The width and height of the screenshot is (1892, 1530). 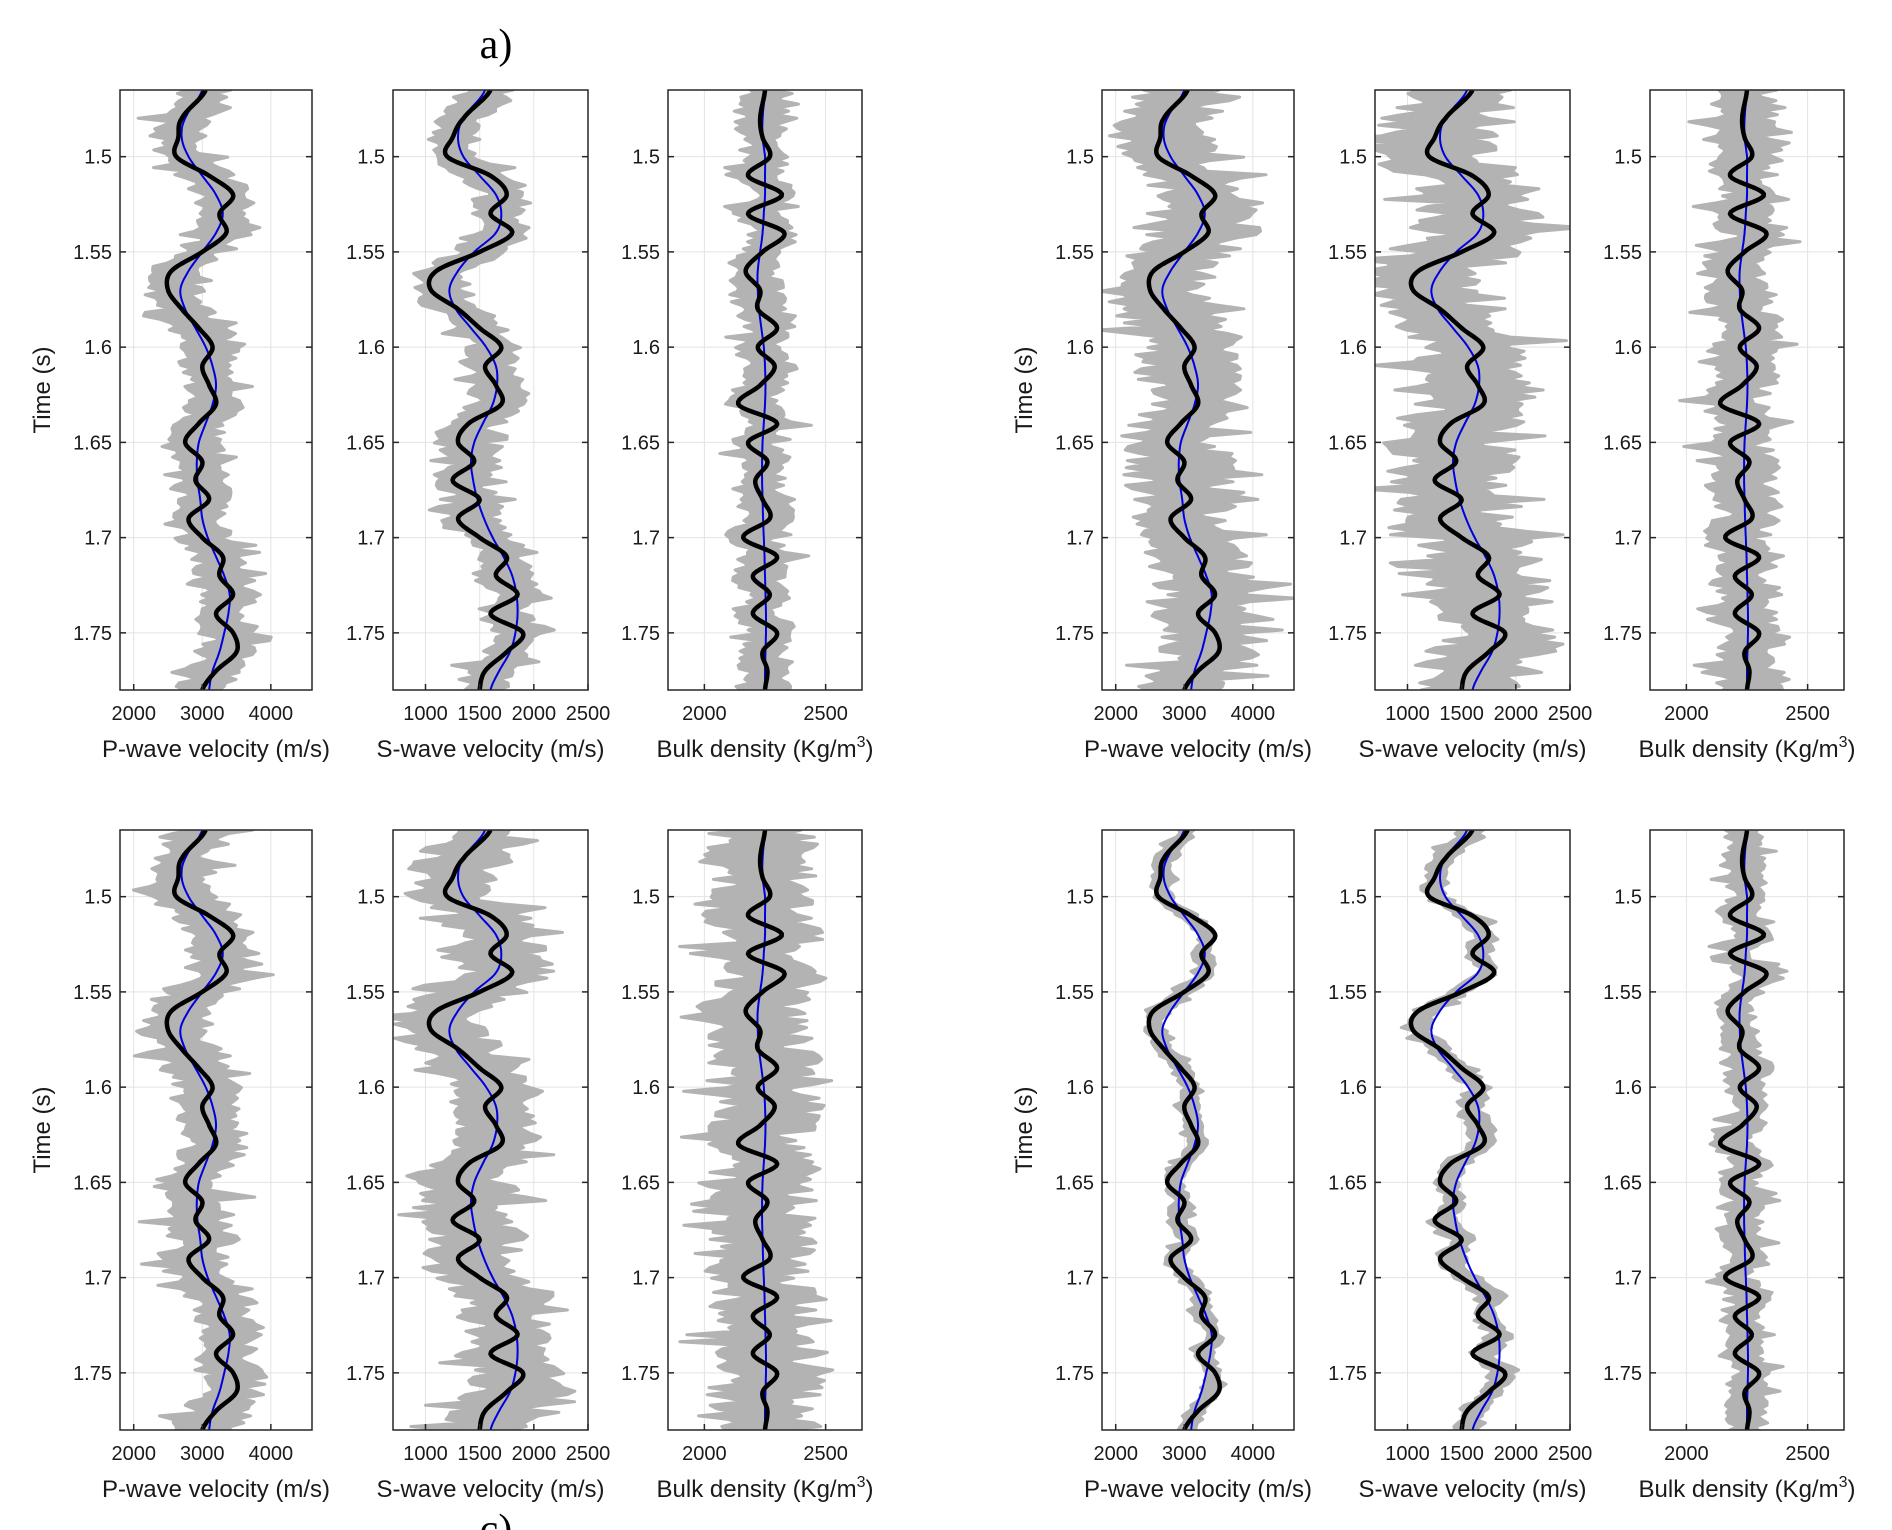 What do you see at coordinates (869, 1489) in the screenshot?
I see `x-axis-label-close: )` at bounding box center [869, 1489].